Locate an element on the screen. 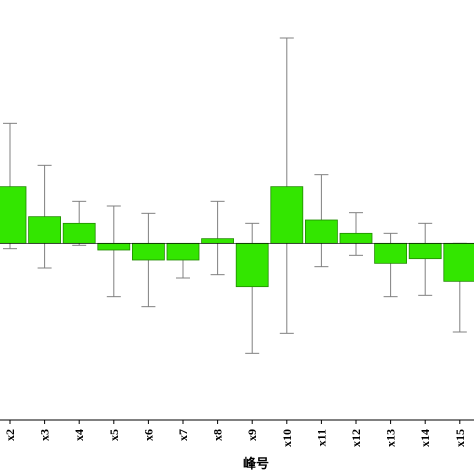 The height and width of the screenshot is (474, 474). tick-label-x7: x7 is located at coordinates (183, 435).